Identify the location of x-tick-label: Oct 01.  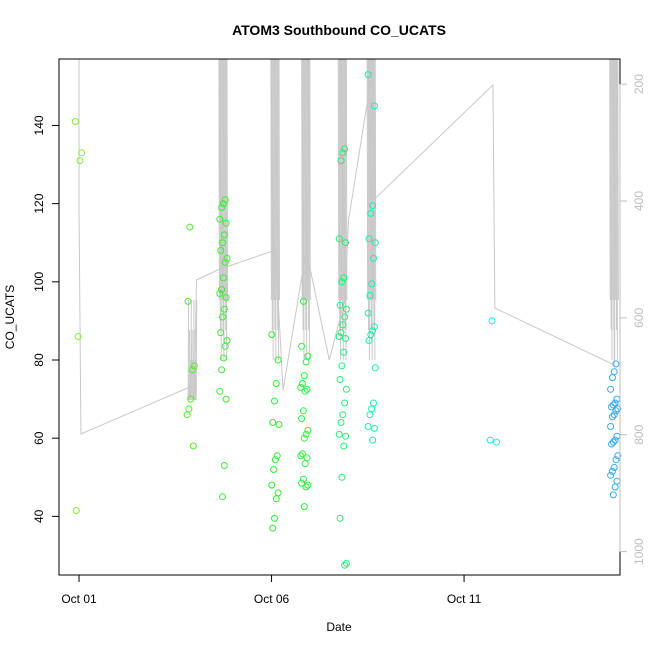
(79, 599).